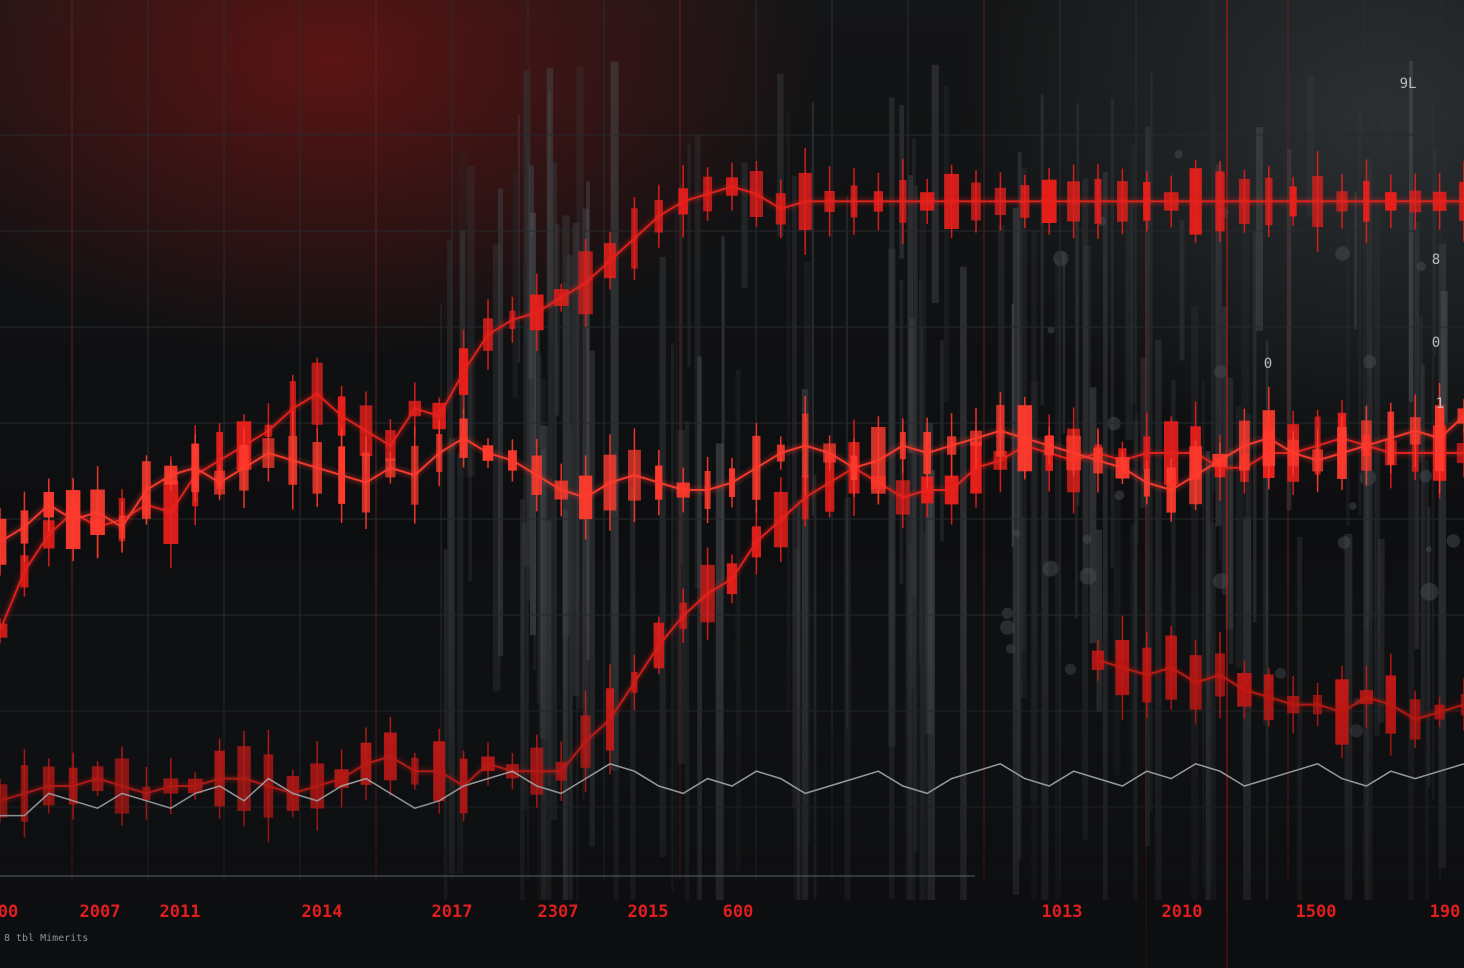 Image resolution: width=1464 pixels, height=968 pixels. Describe the element at coordinates (1062, 912) in the screenshot. I see `x-tick-label: 1013` at that location.